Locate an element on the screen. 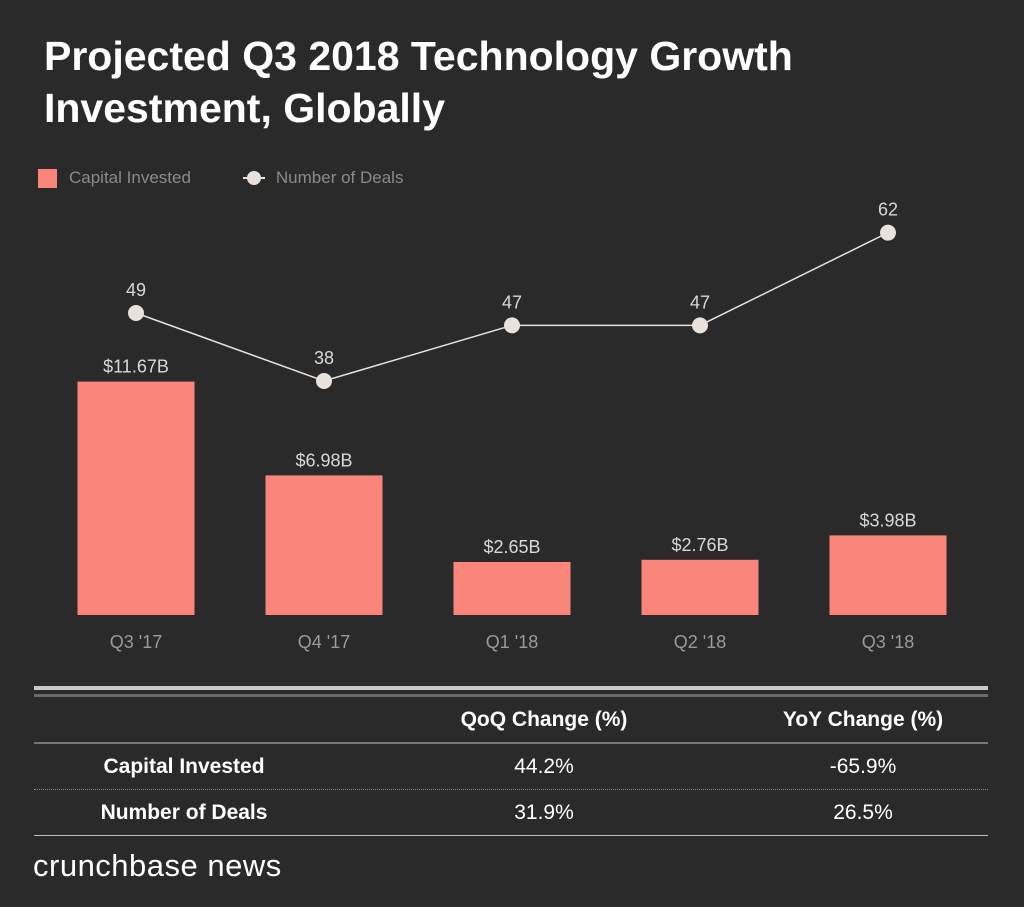 The width and height of the screenshot is (1024, 907). legend-marker-deals is located at coordinates (253, 178).